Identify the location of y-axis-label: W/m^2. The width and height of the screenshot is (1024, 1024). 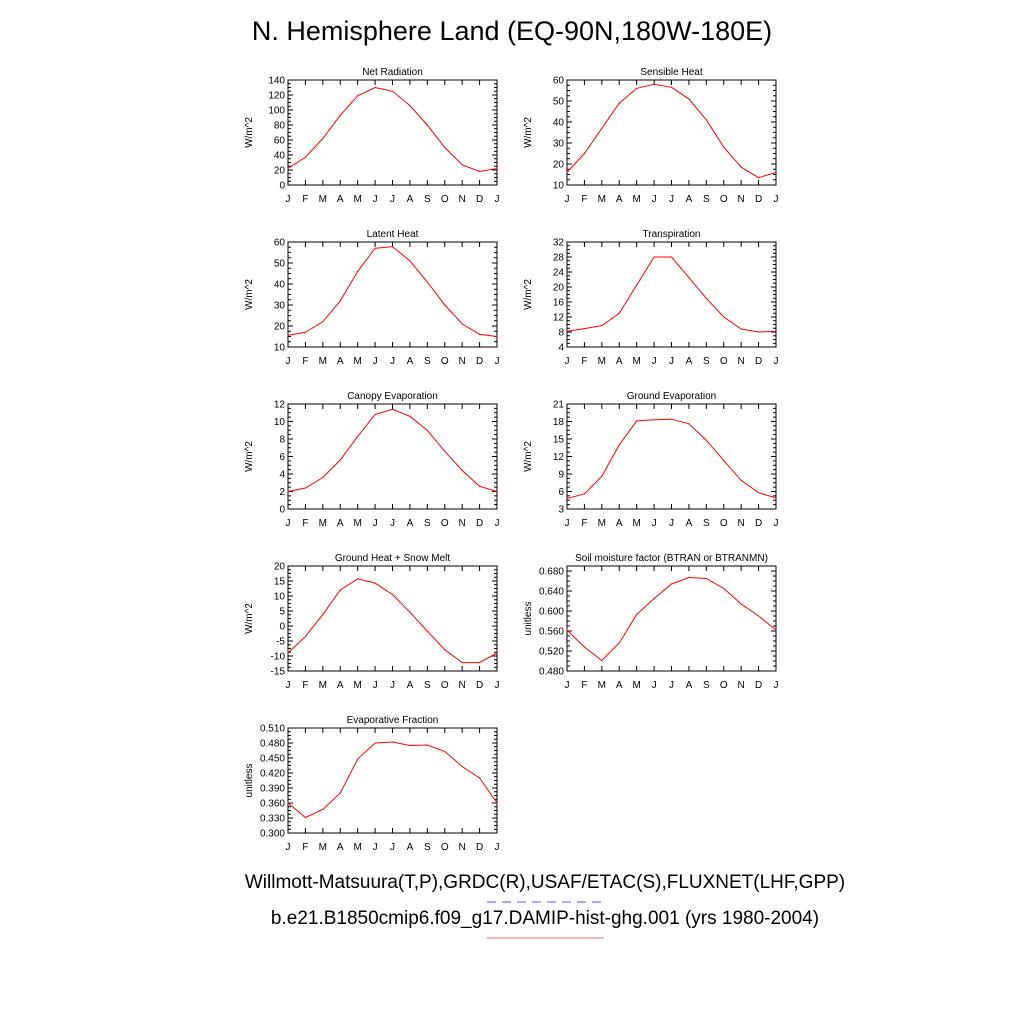
(249, 294).